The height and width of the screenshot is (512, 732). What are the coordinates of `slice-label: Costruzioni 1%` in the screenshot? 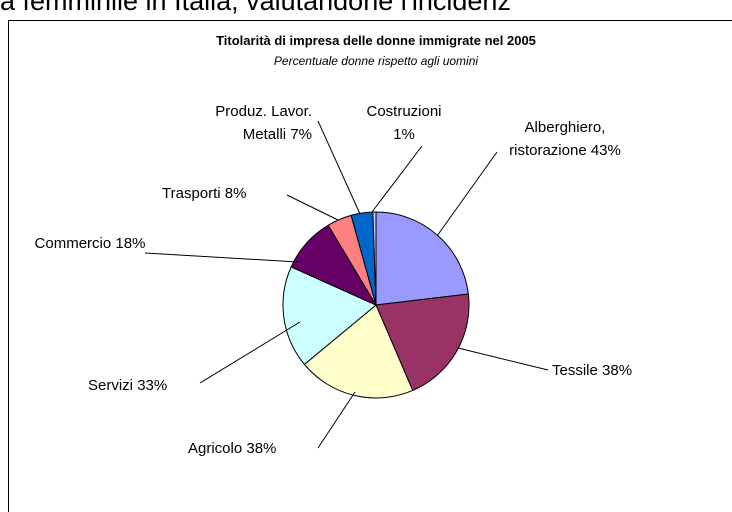 It's located at (404, 123).